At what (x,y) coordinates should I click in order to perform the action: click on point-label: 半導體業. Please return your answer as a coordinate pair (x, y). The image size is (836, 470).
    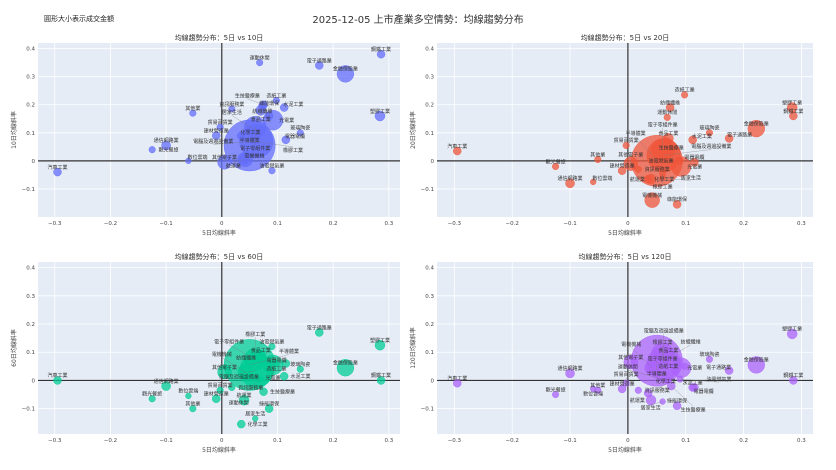
    Looking at the image, I should click on (636, 133).